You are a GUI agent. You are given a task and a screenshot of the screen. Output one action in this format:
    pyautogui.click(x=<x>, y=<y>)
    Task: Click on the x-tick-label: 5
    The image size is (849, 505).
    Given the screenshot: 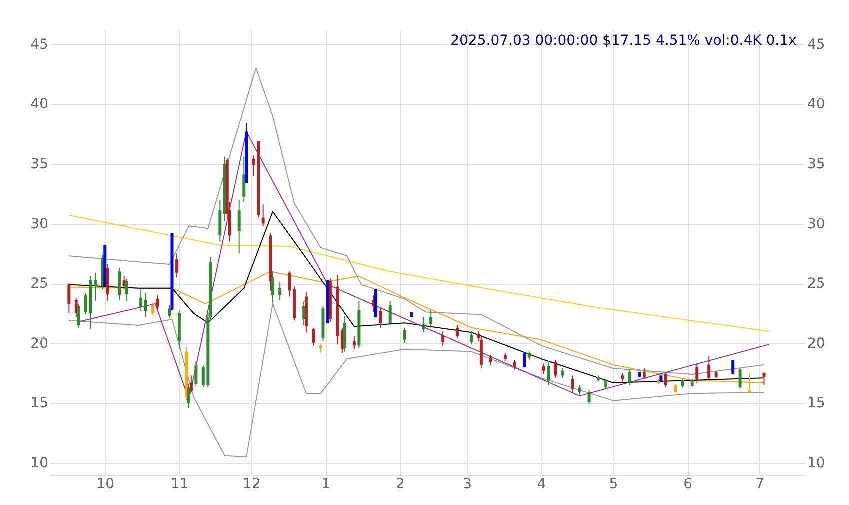 What is the action you would take?
    pyautogui.click(x=613, y=484)
    